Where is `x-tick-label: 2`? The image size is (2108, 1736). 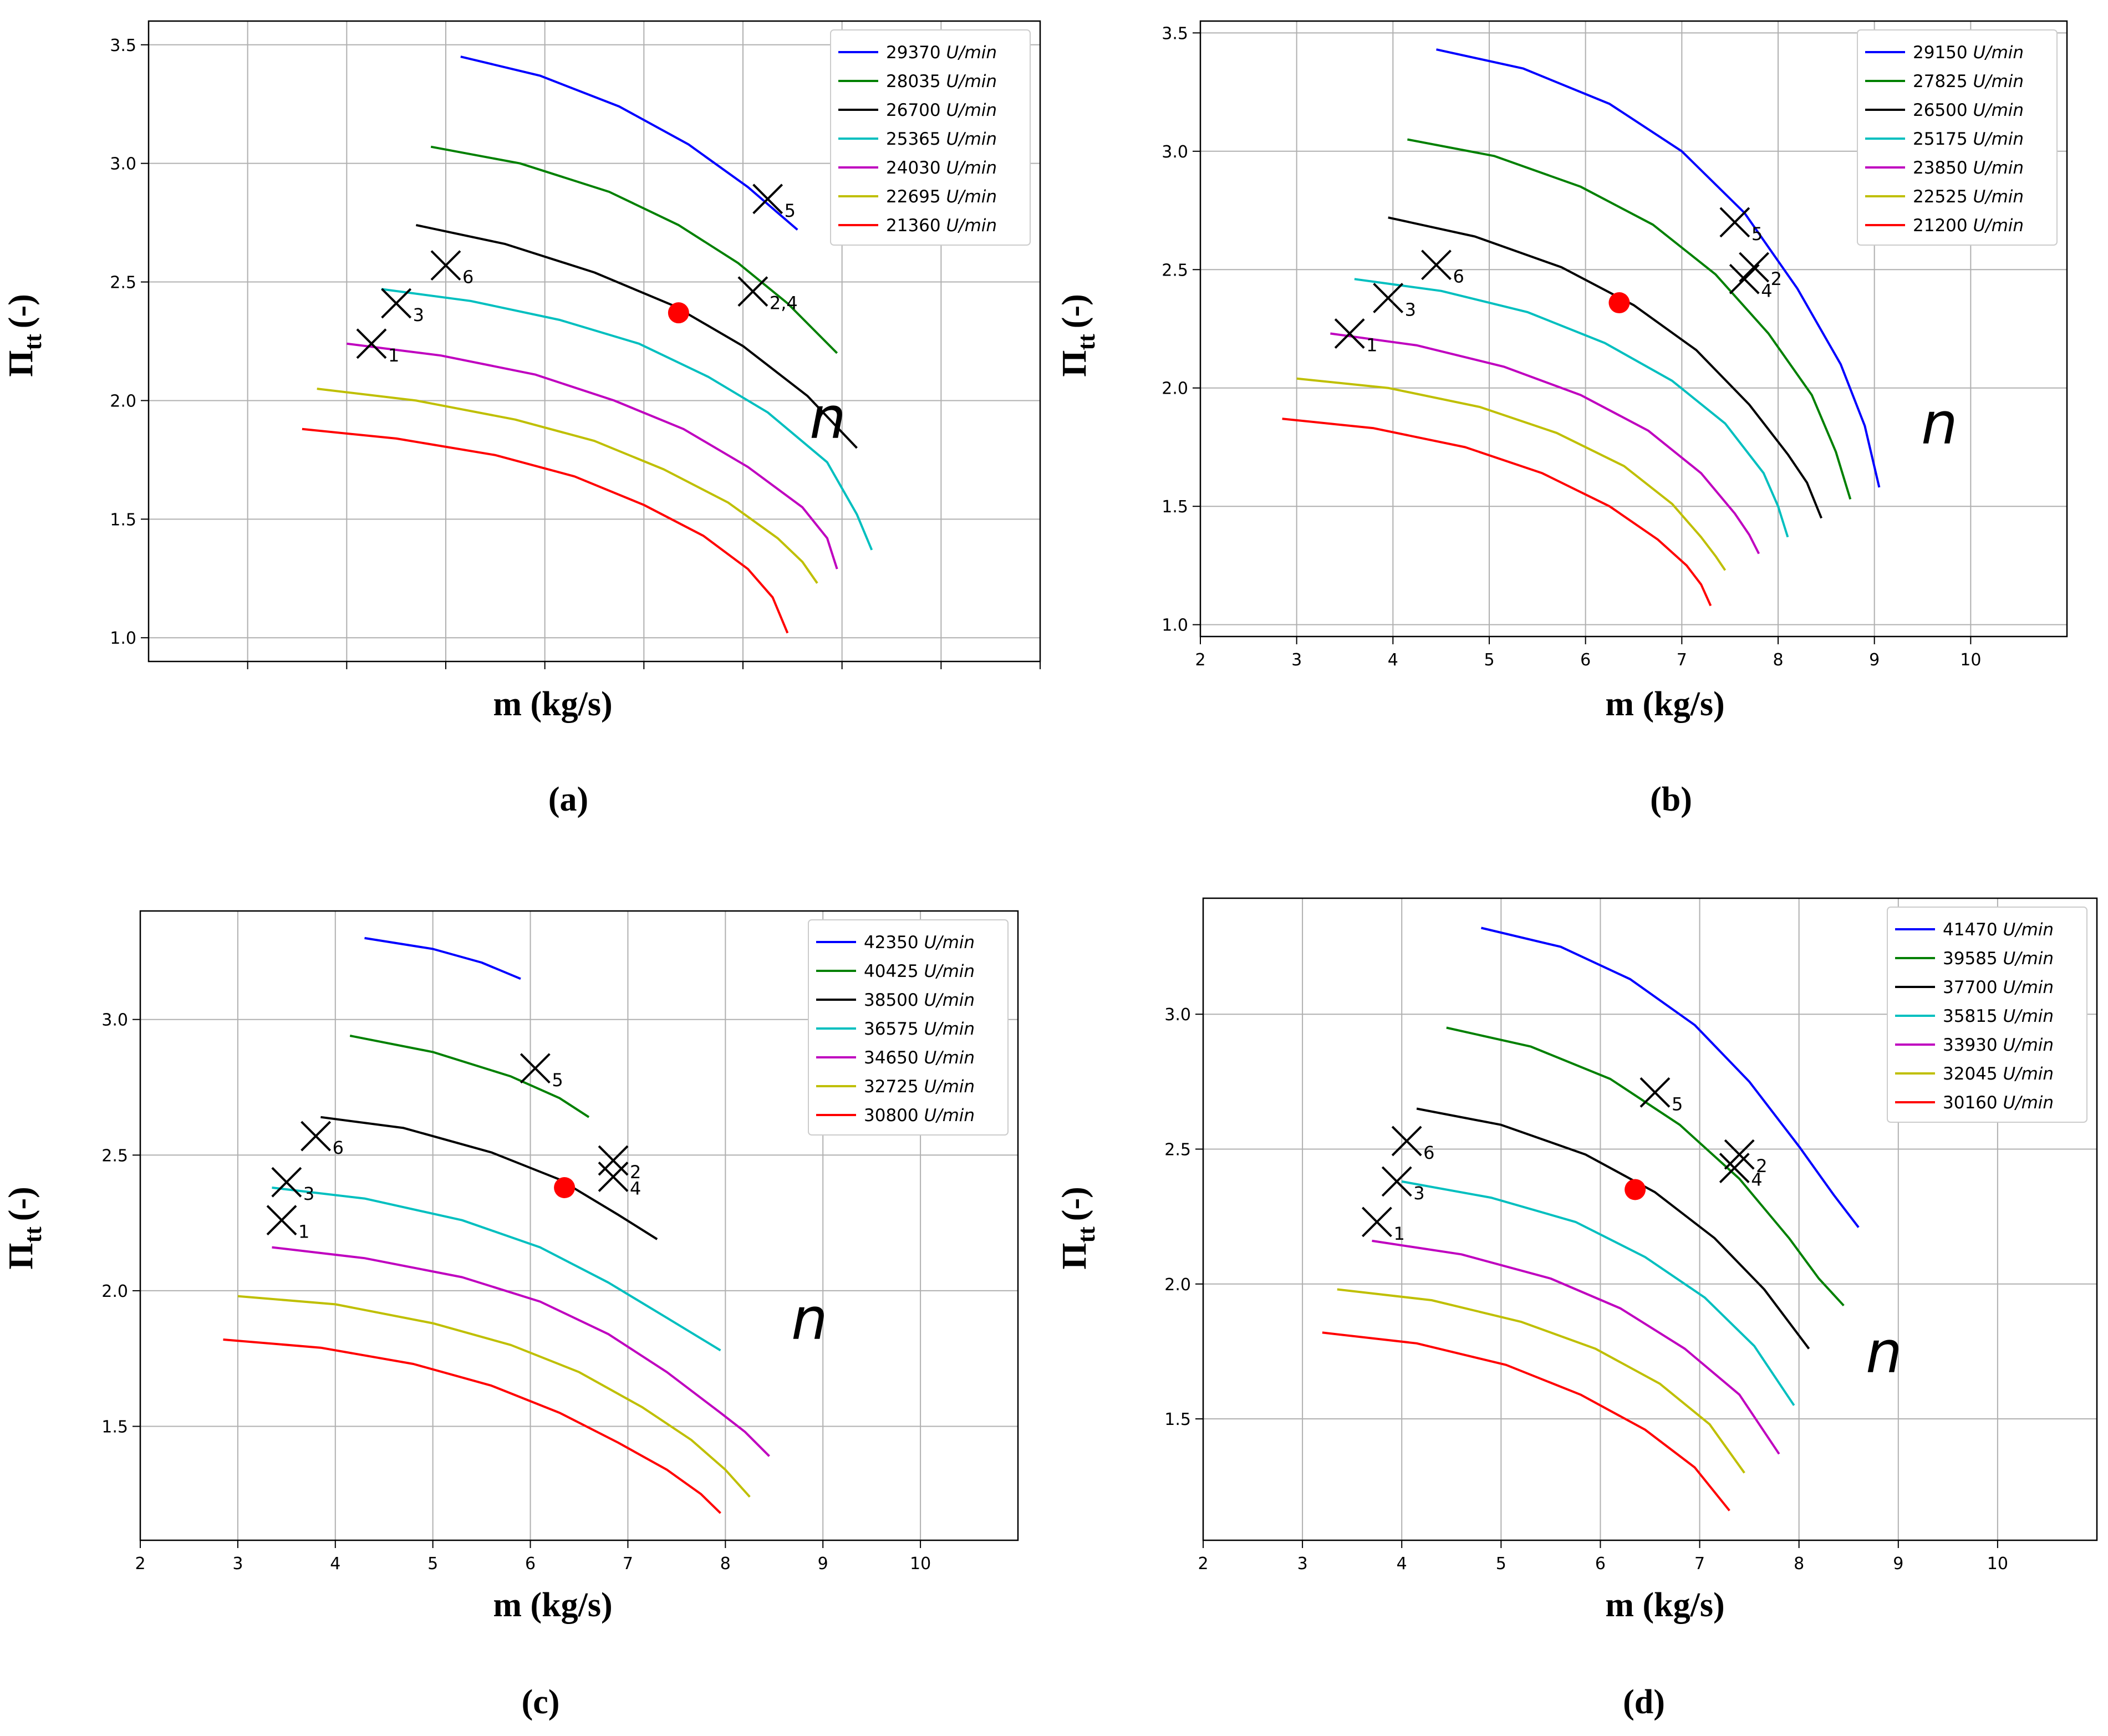
x-tick-label: 2 is located at coordinates (1200, 660).